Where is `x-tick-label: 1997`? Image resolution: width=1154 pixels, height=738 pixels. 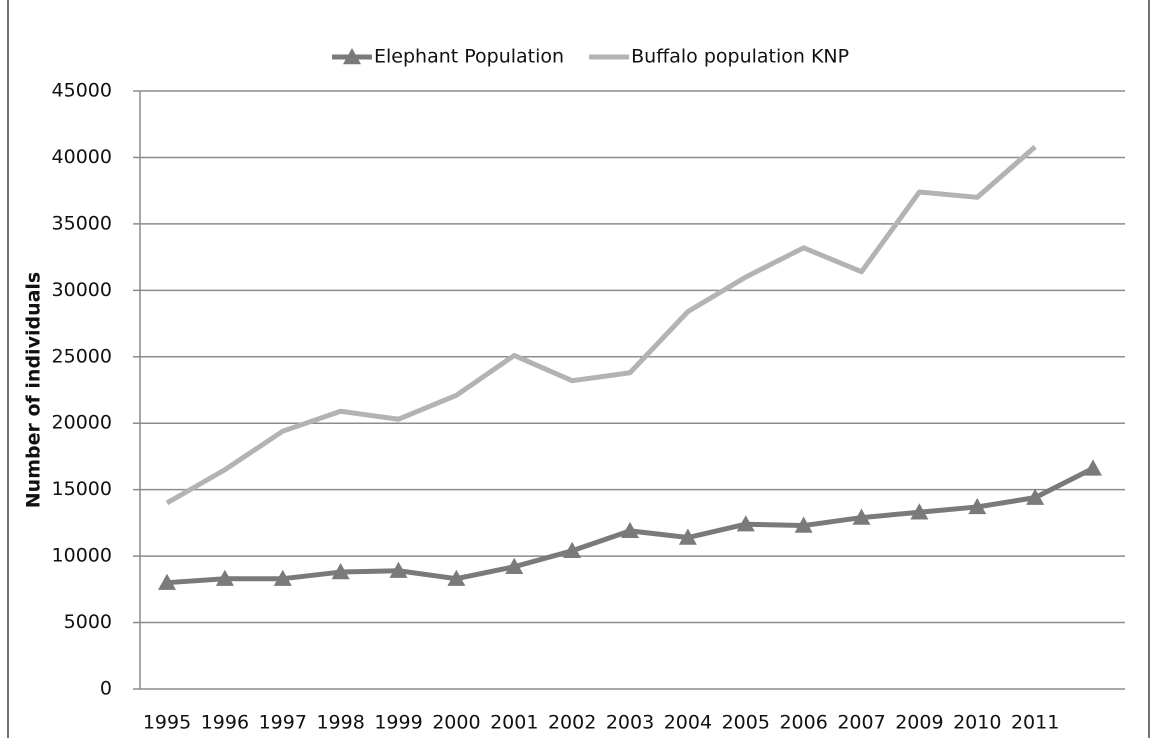 x-tick-label: 1997 is located at coordinates (283, 723).